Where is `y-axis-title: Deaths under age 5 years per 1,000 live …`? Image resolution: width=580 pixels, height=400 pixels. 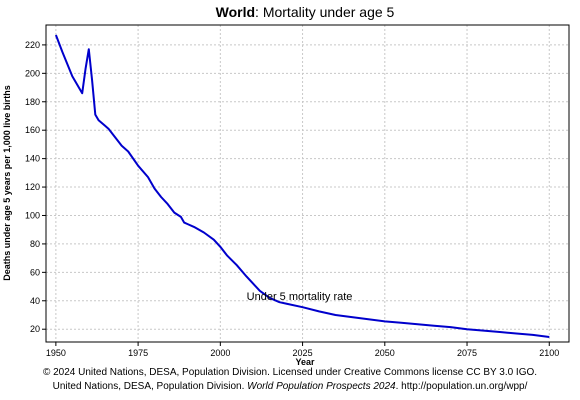
y-axis-title: Deaths under age 5 years per 1,000 live … is located at coordinates (7, 183).